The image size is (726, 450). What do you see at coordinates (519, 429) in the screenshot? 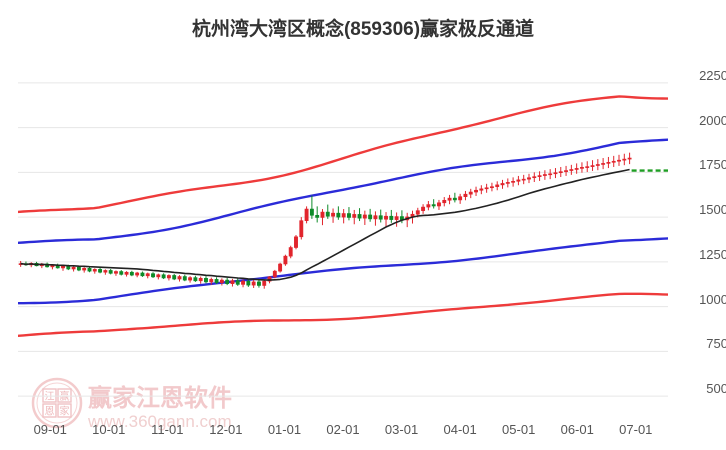
I see `x-axis-tick-label: 05-01` at bounding box center [519, 429].